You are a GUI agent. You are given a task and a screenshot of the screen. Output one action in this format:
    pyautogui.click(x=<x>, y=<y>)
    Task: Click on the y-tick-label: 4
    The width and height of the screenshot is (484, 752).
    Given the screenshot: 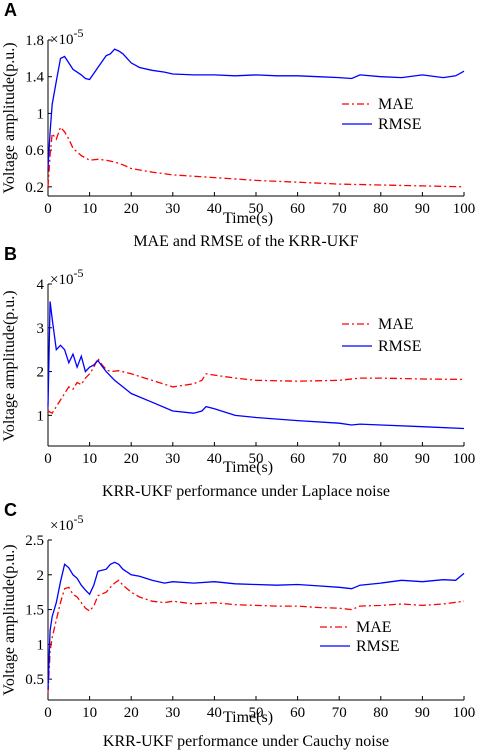 What is the action you would take?
    pyautogui.click(x=41, y=285)
    